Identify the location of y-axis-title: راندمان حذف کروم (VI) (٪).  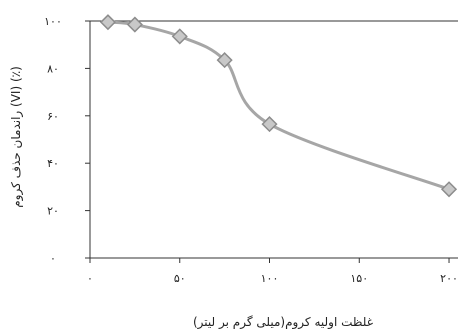
(16, 137).